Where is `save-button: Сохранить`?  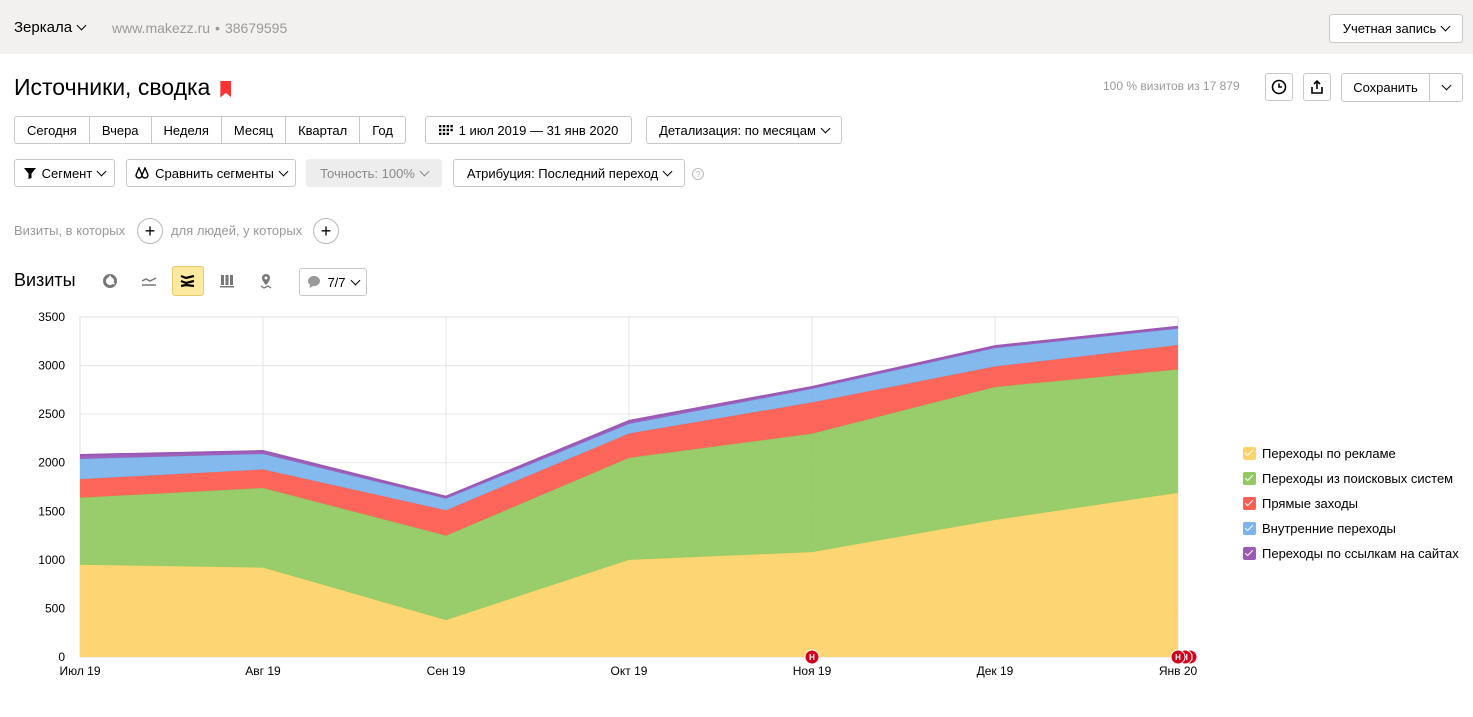 save-button: Сохранить is located at coordinates (1386, 87).